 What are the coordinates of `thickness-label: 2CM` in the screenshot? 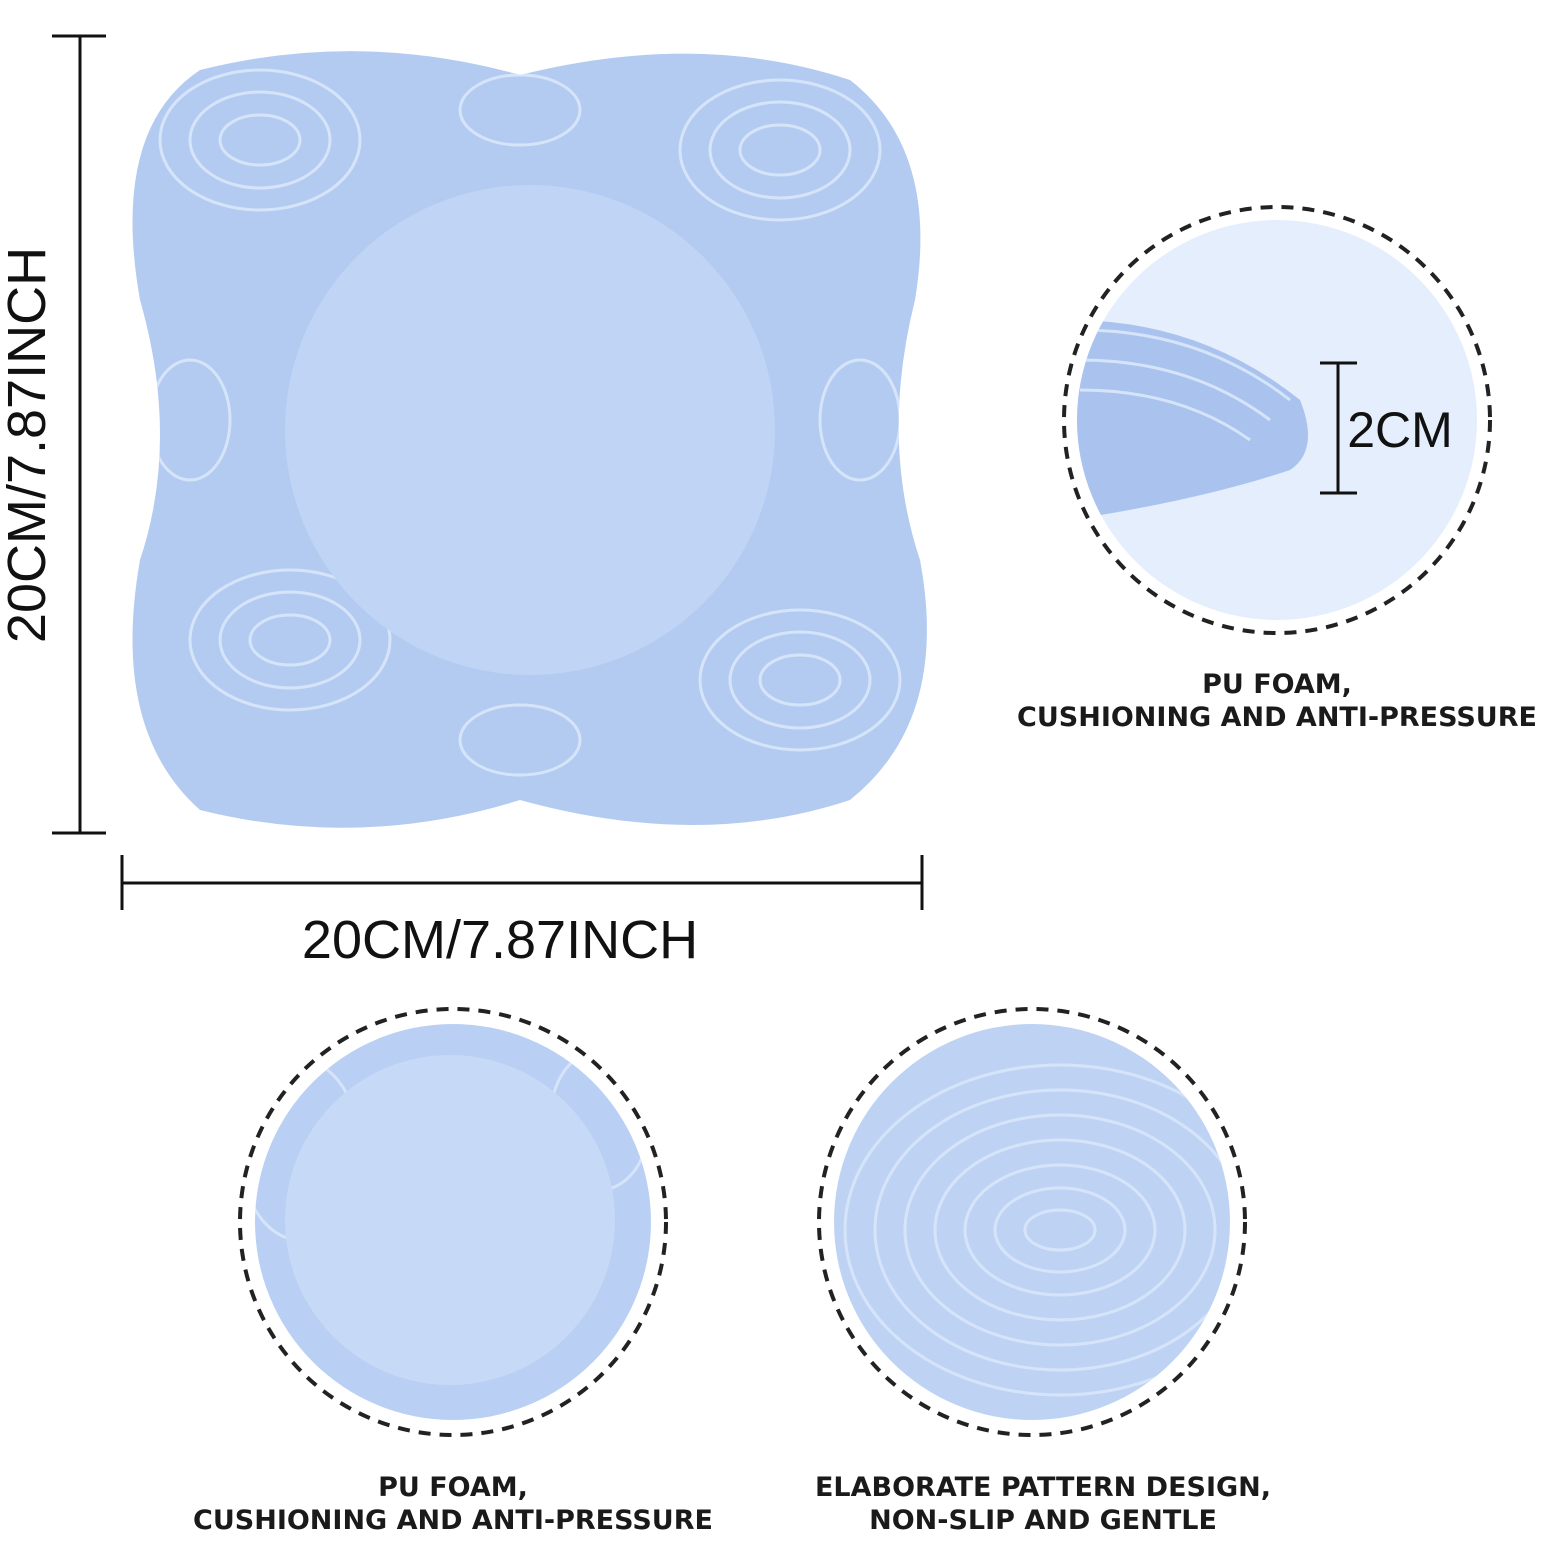 It's located at (1400, 430).